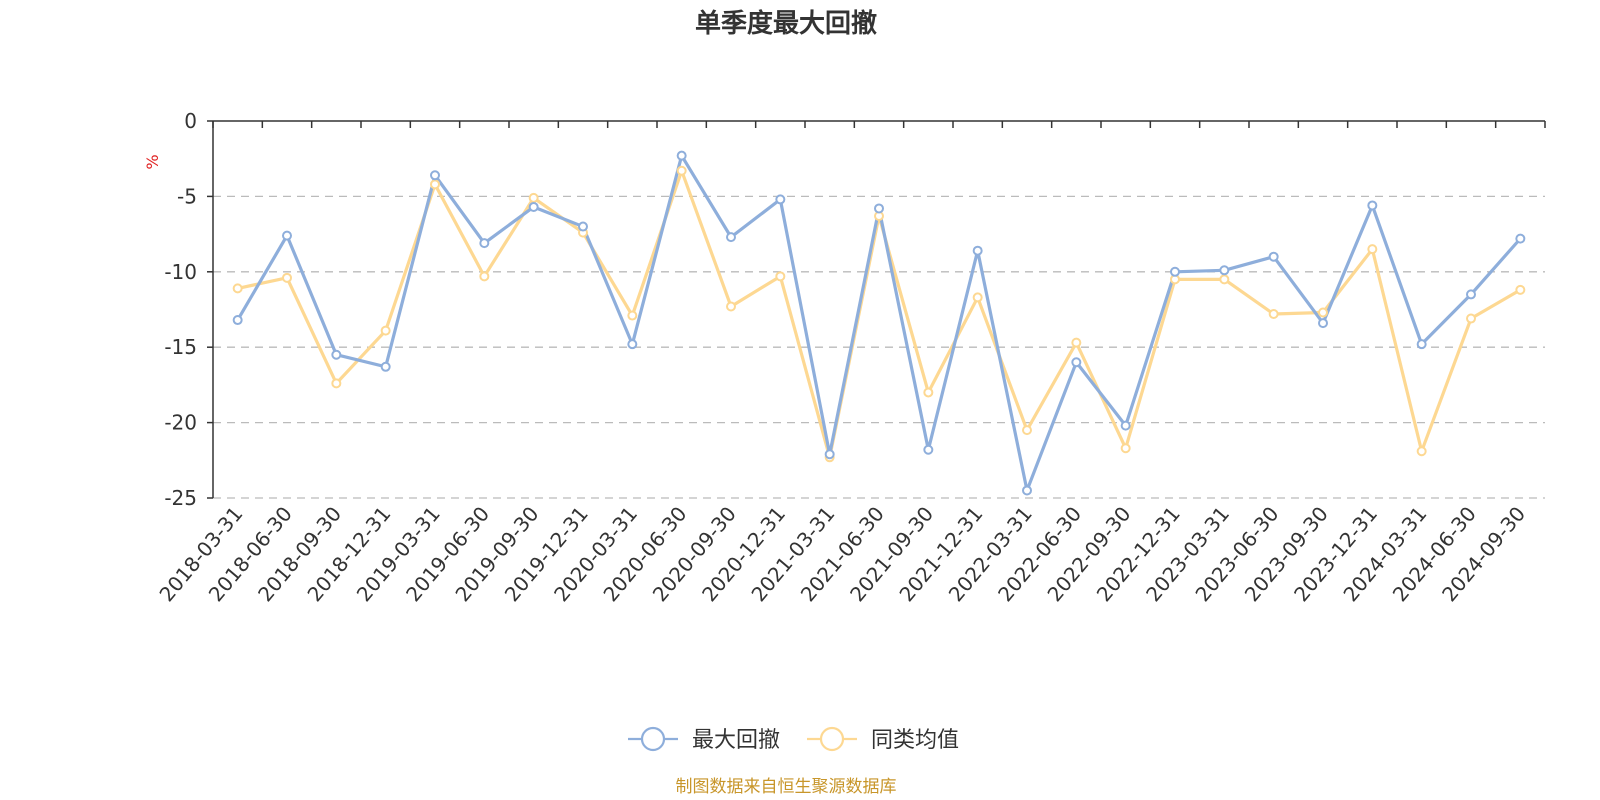 The width and height of the screenshot is (1600, 800). Describe the element at coordinates (180, 423) in the screenshot. I see `y-tick-label: -20` at that location.